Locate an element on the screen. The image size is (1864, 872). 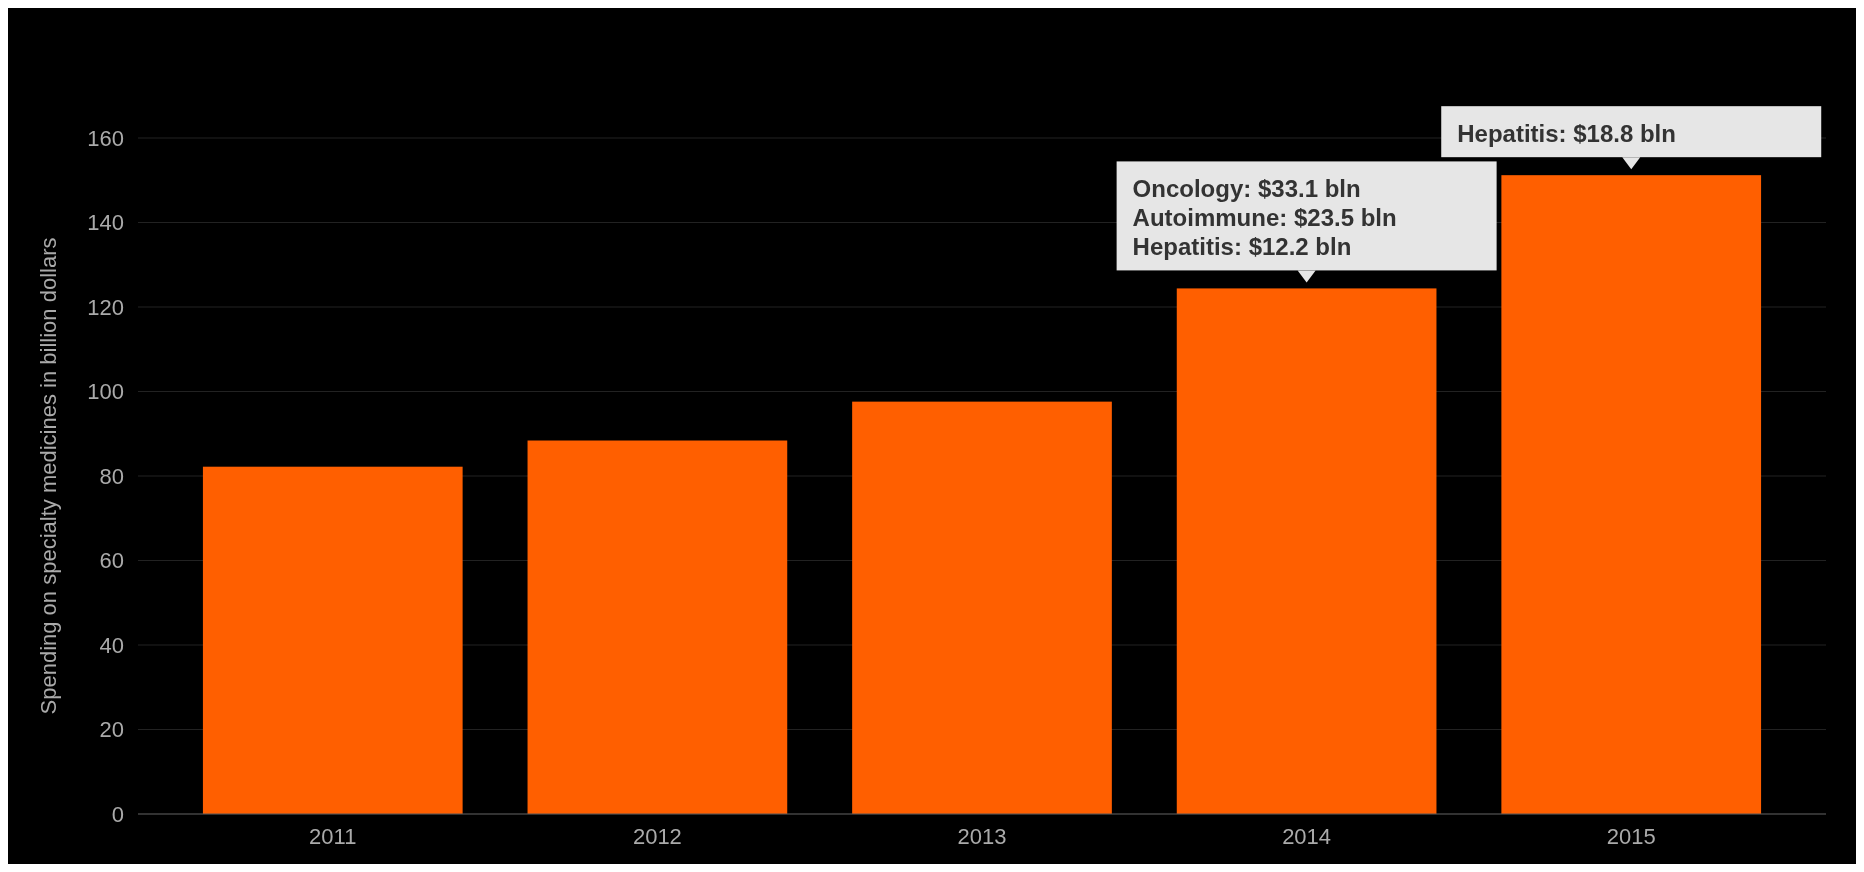
y-tick-label: 60 is located at coordinates (111, 561).